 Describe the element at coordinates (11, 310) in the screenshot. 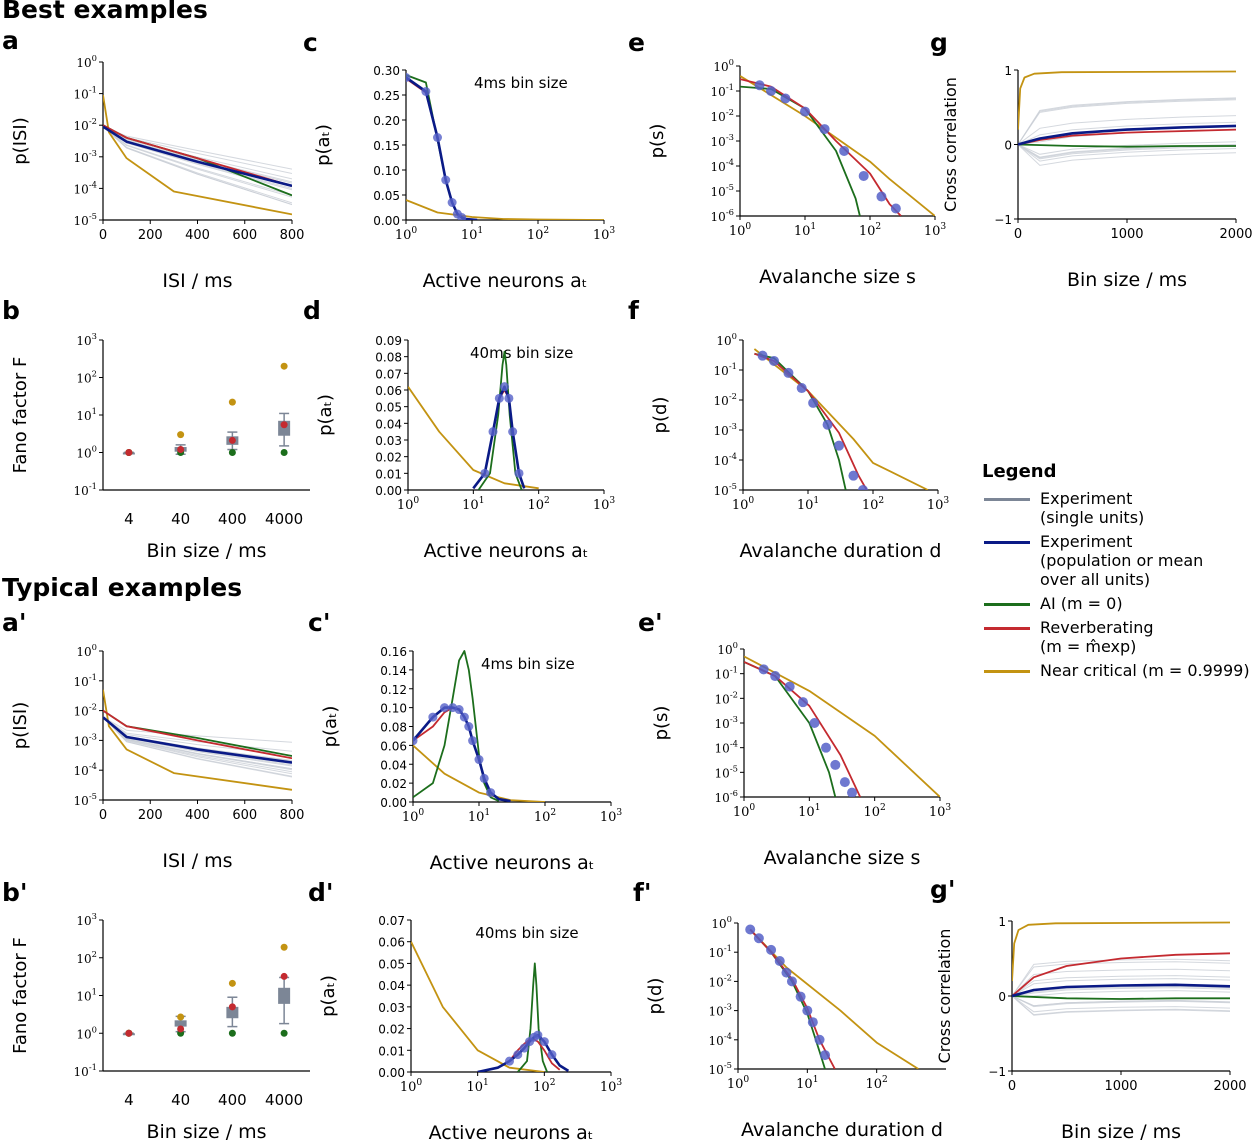

I see `panel-label-b: b` at that location.